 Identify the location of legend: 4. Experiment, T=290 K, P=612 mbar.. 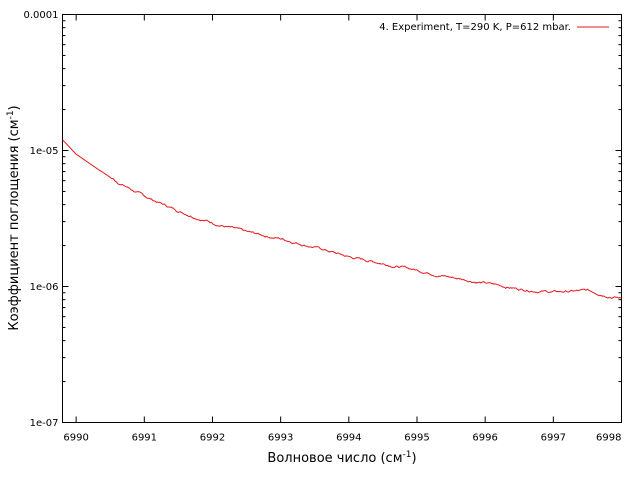
(494, 27).